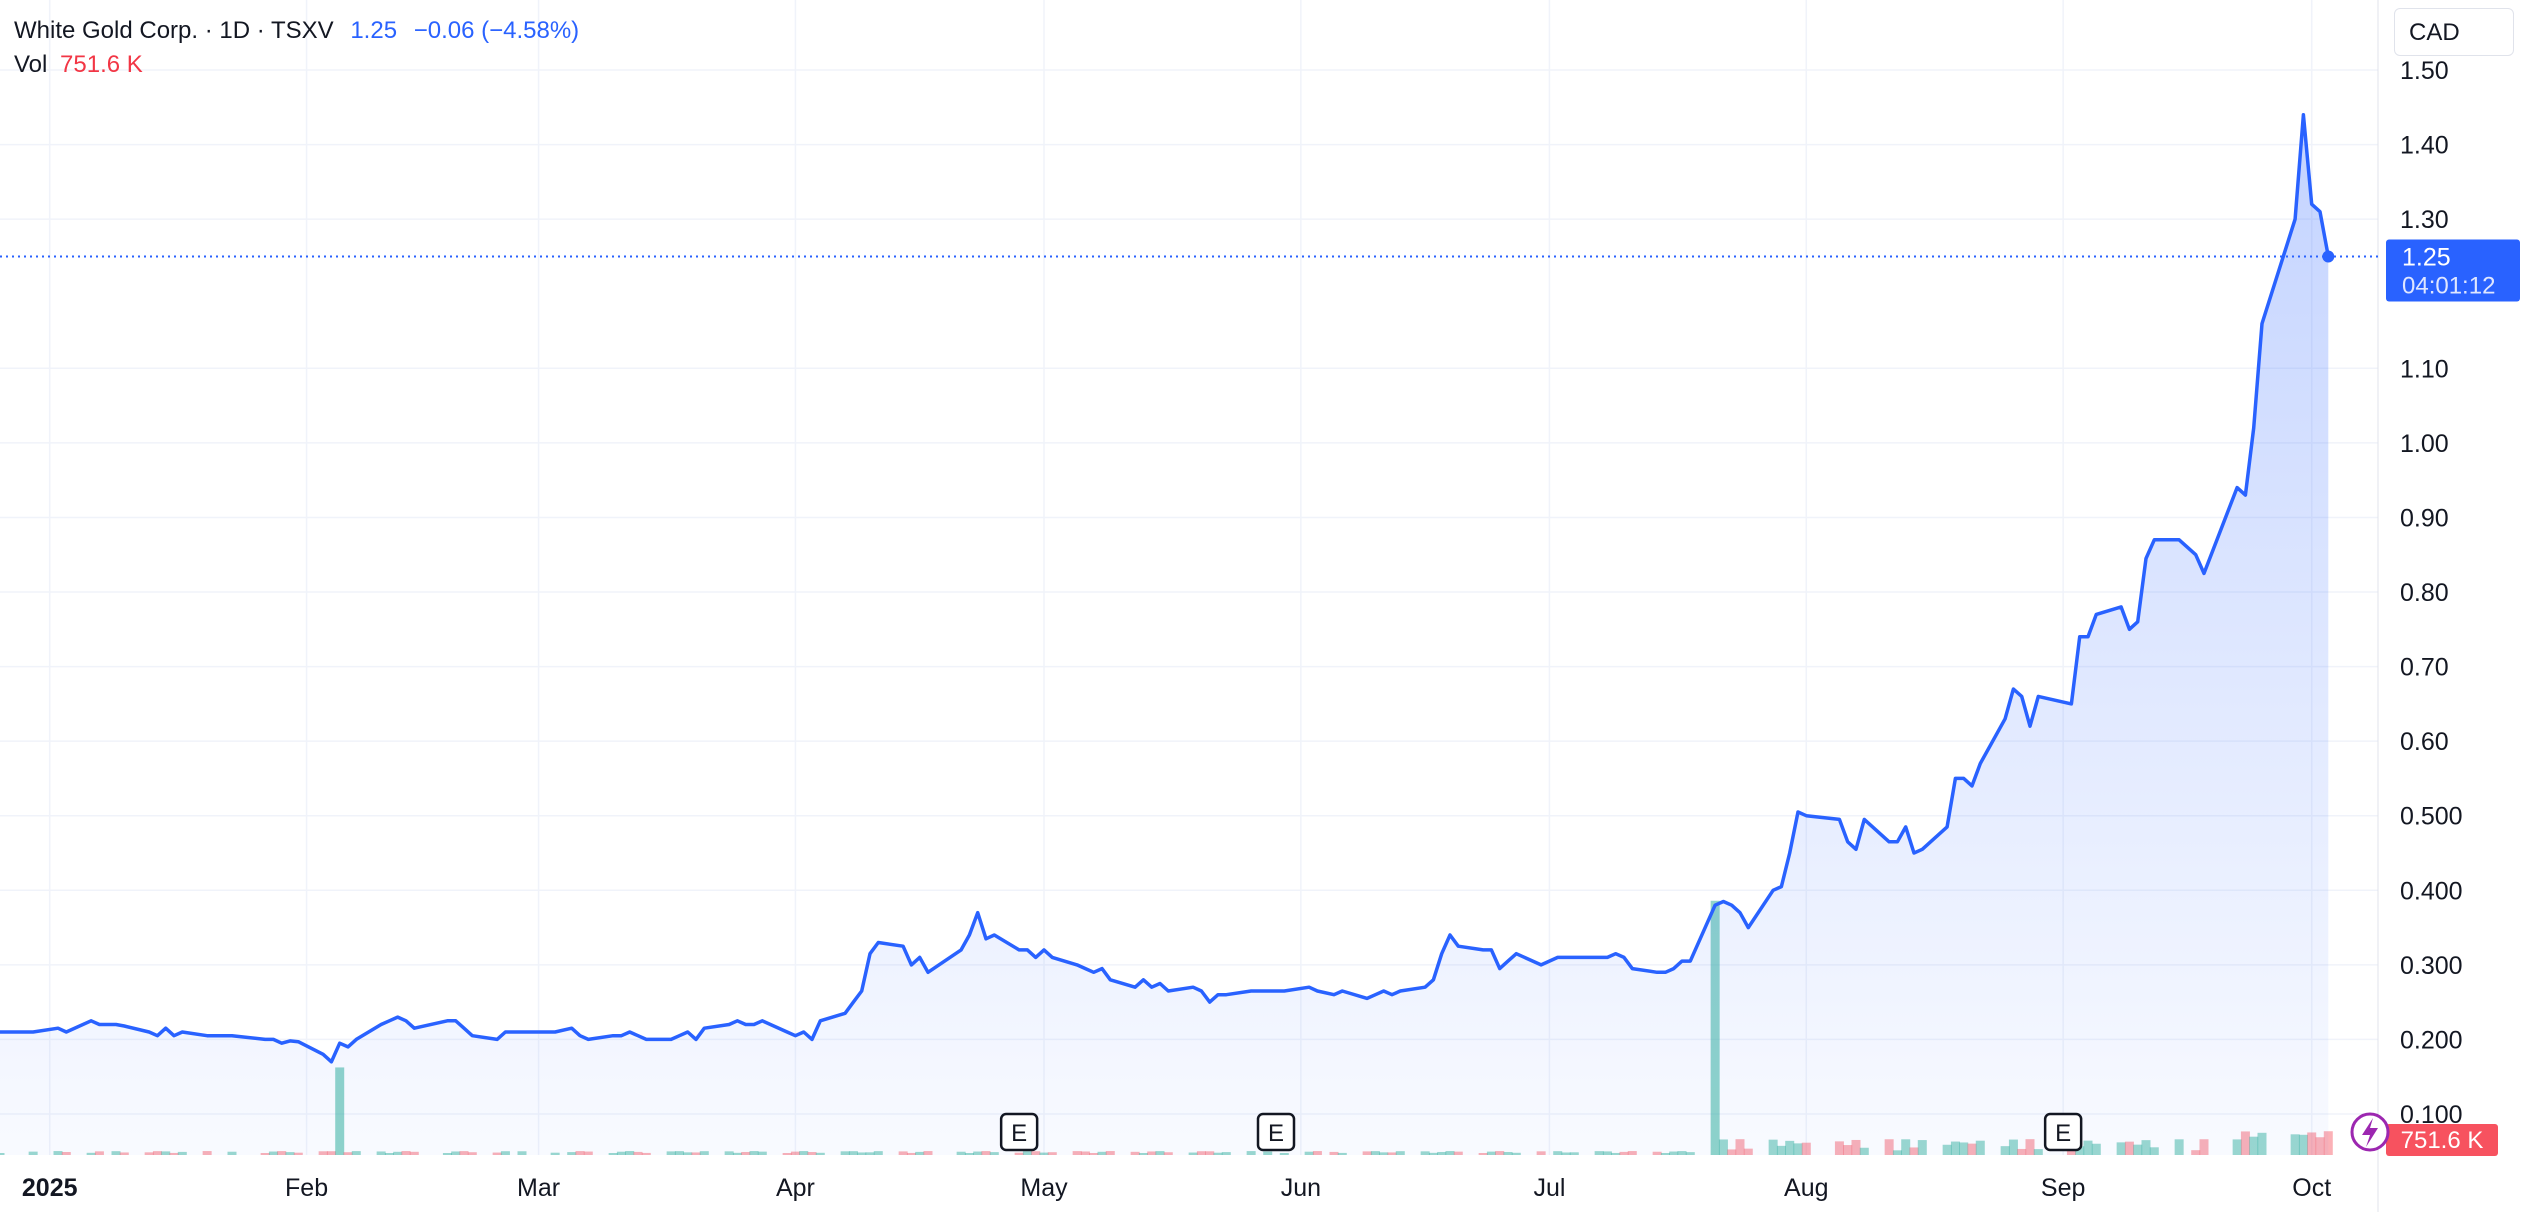 The image size is (2525, 1212). What do you see at coordinates (50, 1188) in the screenshot?
I see `time-tick-label: 2025` at bounding box center [50, 1188].